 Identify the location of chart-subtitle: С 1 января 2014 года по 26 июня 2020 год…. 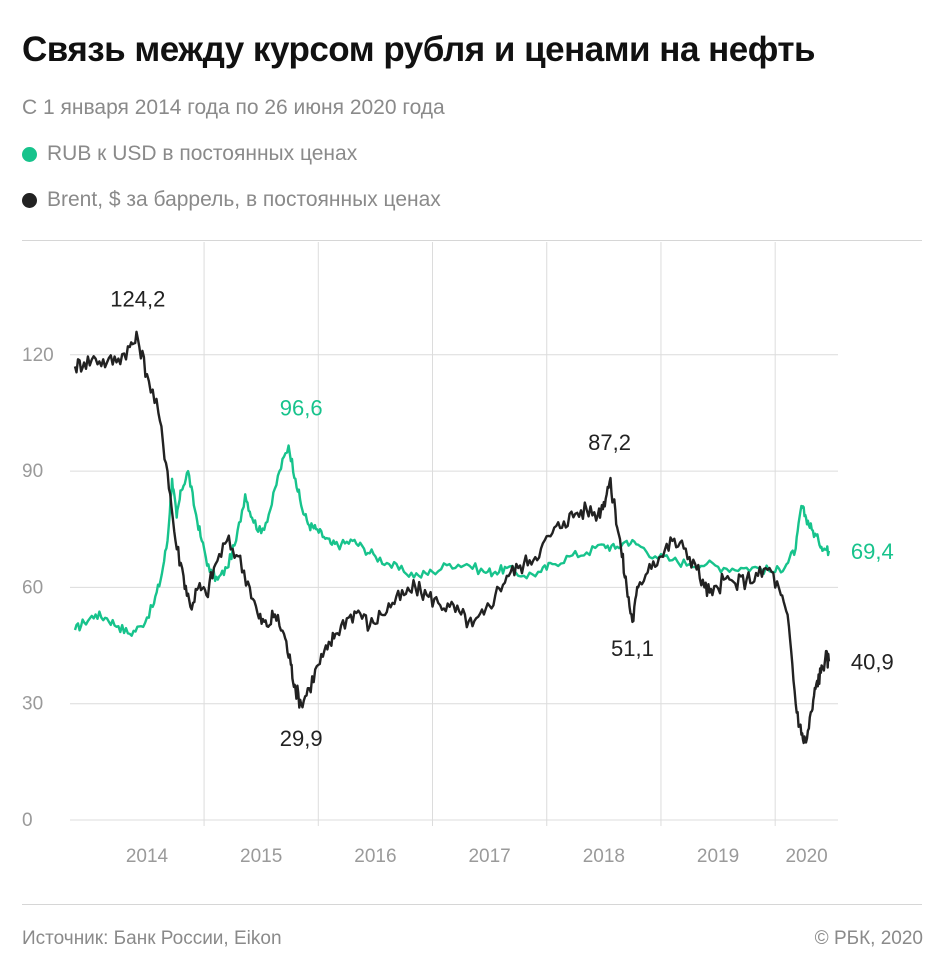
(233, 107).